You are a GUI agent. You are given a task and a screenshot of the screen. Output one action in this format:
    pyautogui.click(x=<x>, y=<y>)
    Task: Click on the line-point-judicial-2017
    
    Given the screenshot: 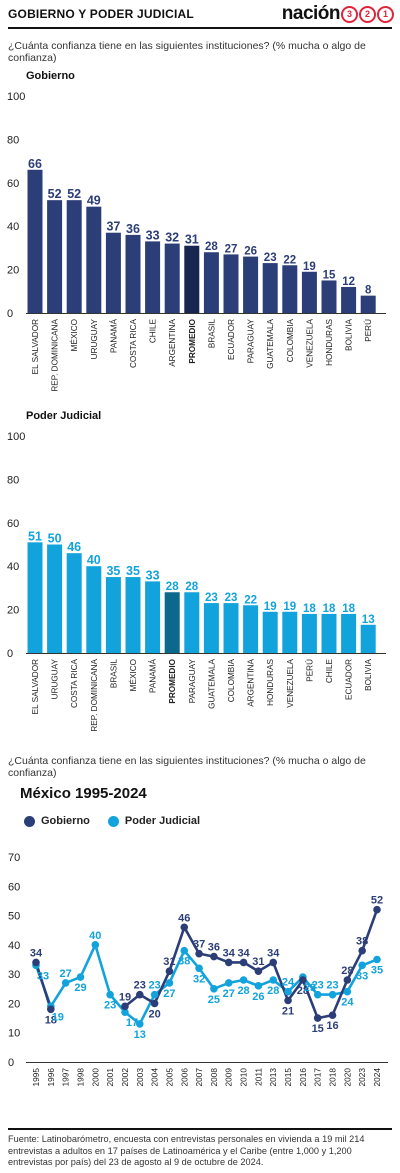 What is the action you would take?
    pyautogui.click(x=317, y=994)
    